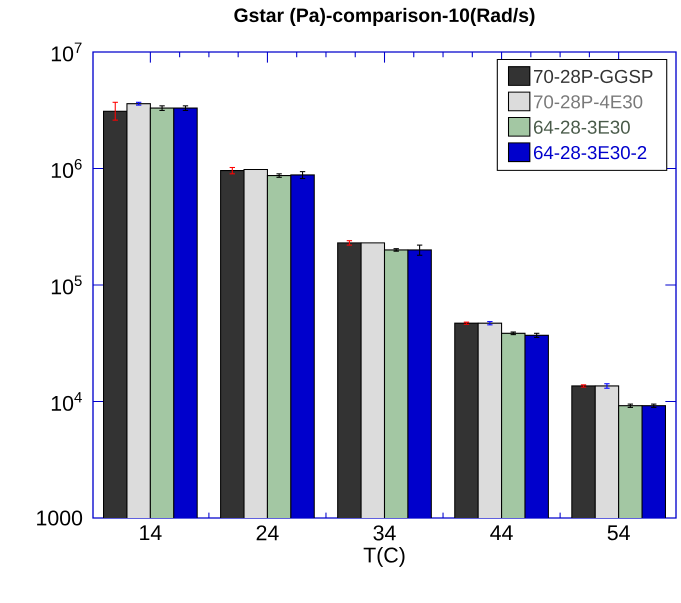 The height and width of the screenshot is (603, 681). Describe the element at coordinates (582, 127) in the screenshot. I see `legend-label: 64-28-3E30` at that location.